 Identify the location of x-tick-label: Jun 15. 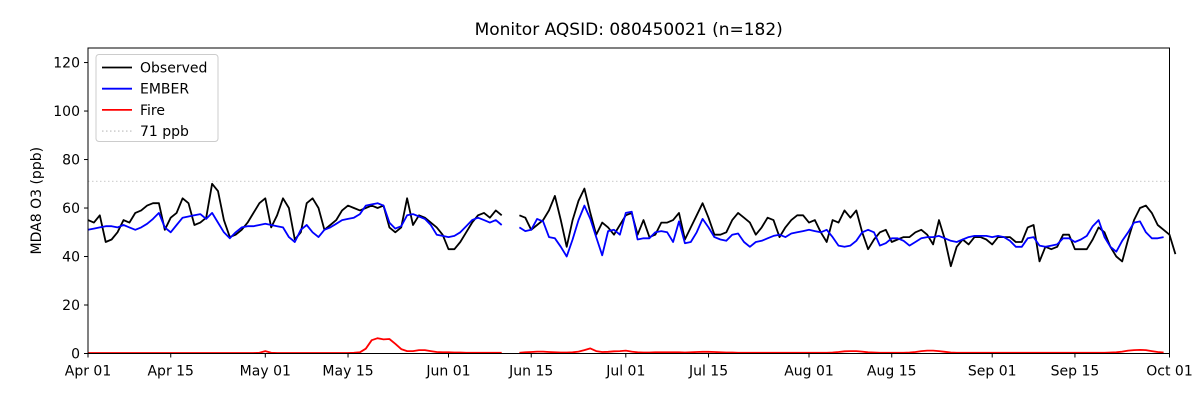
(530, 372).